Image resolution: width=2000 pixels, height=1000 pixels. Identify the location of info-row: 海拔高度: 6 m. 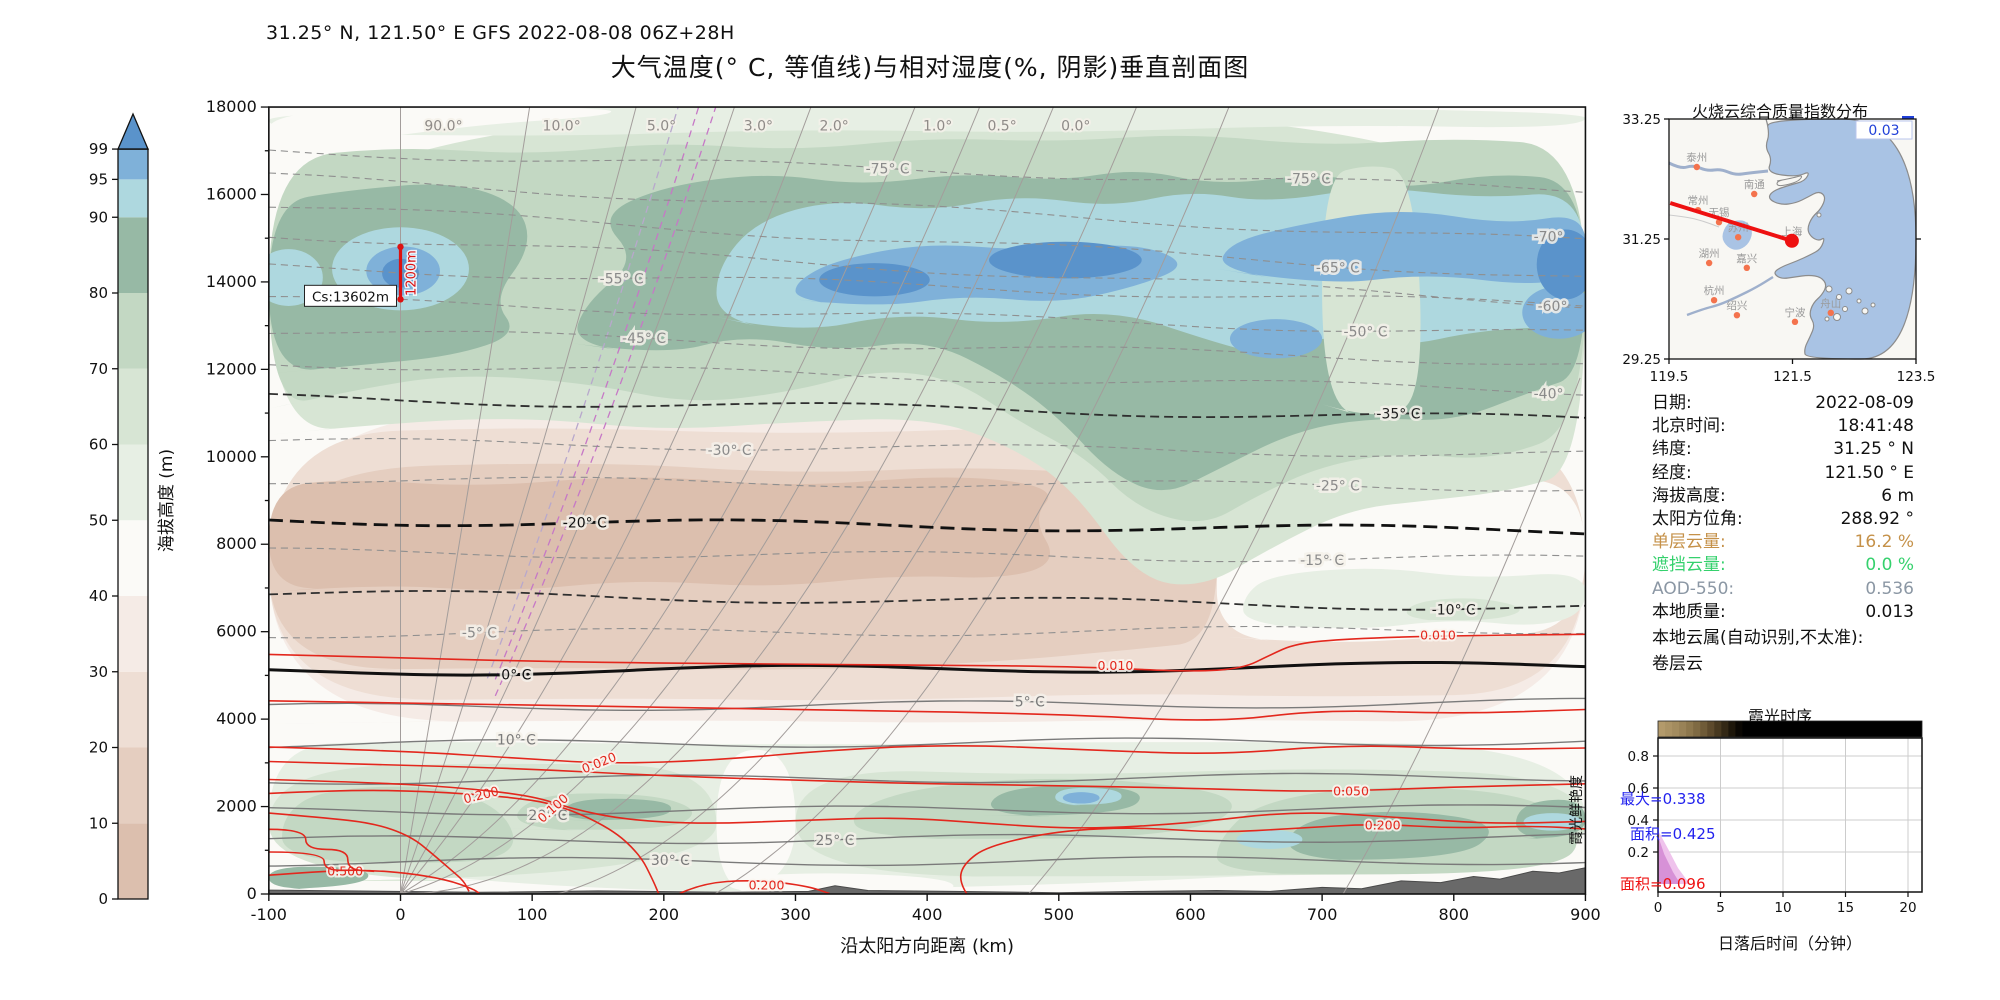
(1783, 495).